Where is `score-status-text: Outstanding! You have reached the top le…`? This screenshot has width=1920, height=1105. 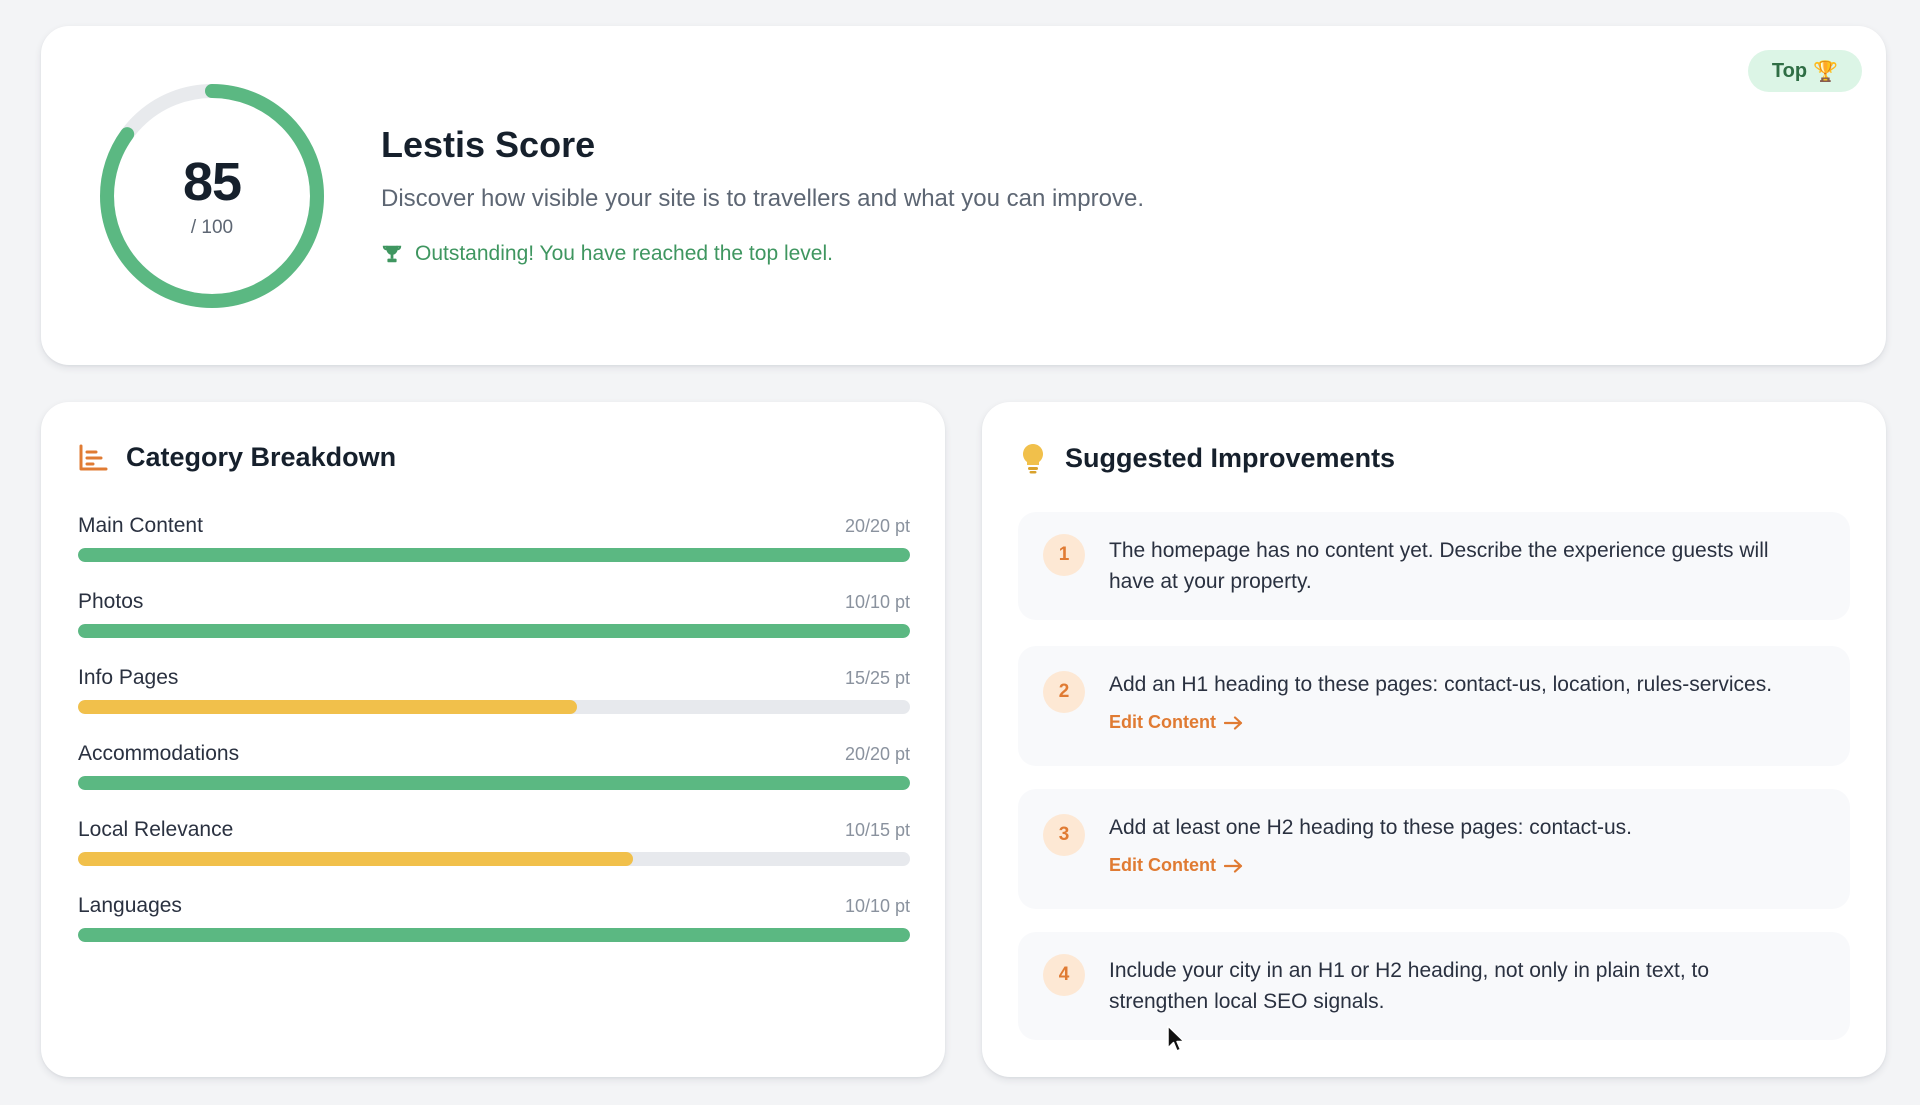 score-status-text: Outstanding! You have reached the top le… is located at coordinates (624, 253).